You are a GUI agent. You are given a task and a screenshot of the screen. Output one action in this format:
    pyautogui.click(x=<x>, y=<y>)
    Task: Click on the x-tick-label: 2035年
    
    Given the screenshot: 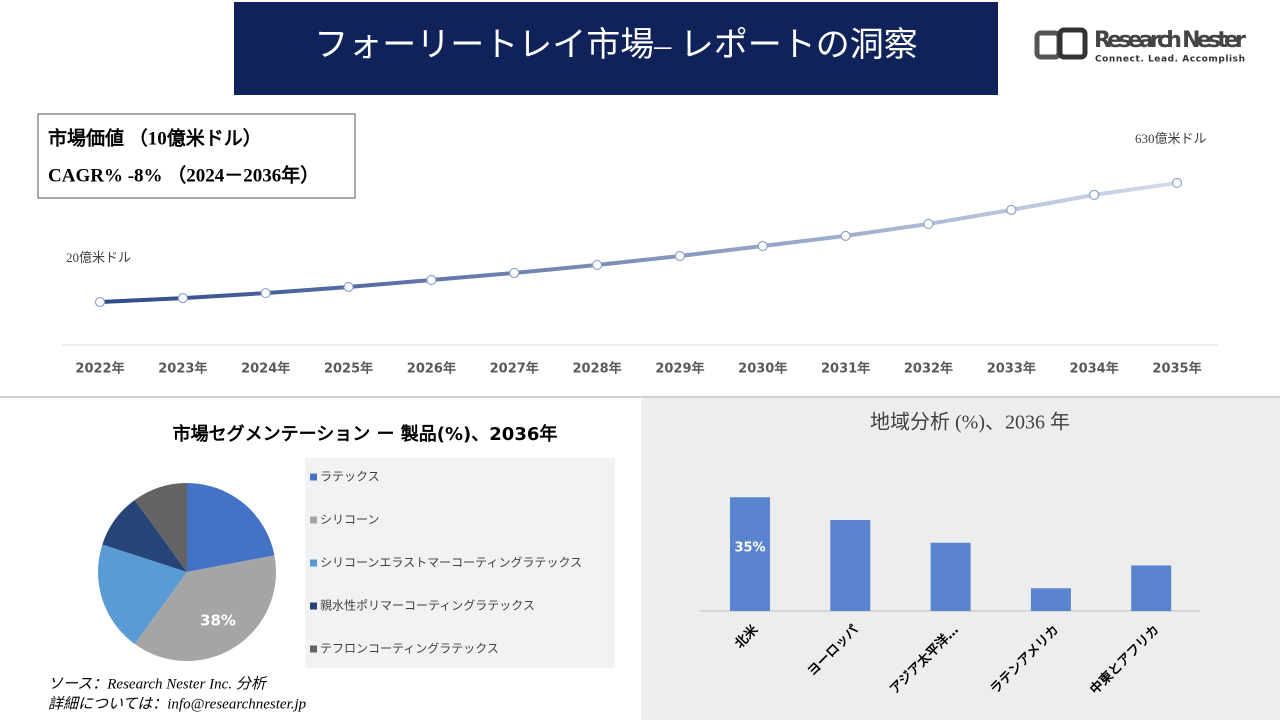 What is the action you would take?
    pyautogui.click(x=1176, y=369)
    